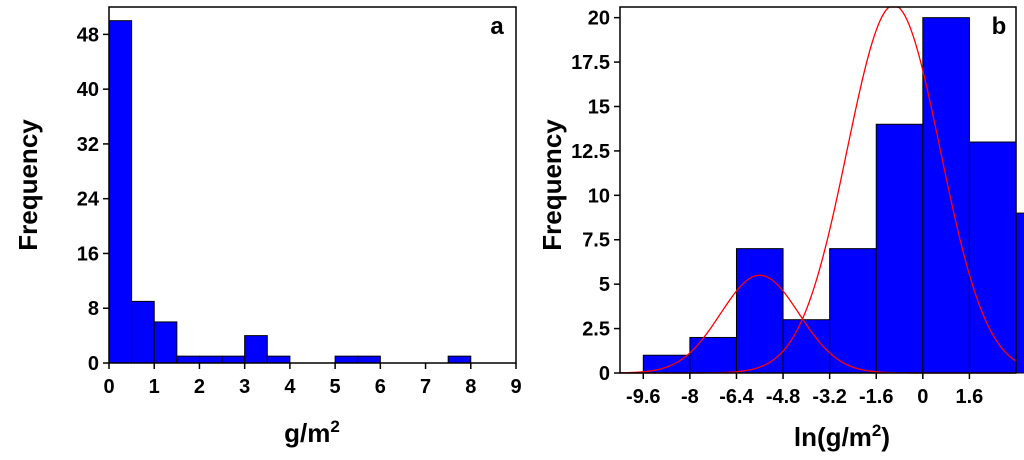 The image size is (1024, 460). I want to click on x-tick-label: -1.6, so click(876, 397).